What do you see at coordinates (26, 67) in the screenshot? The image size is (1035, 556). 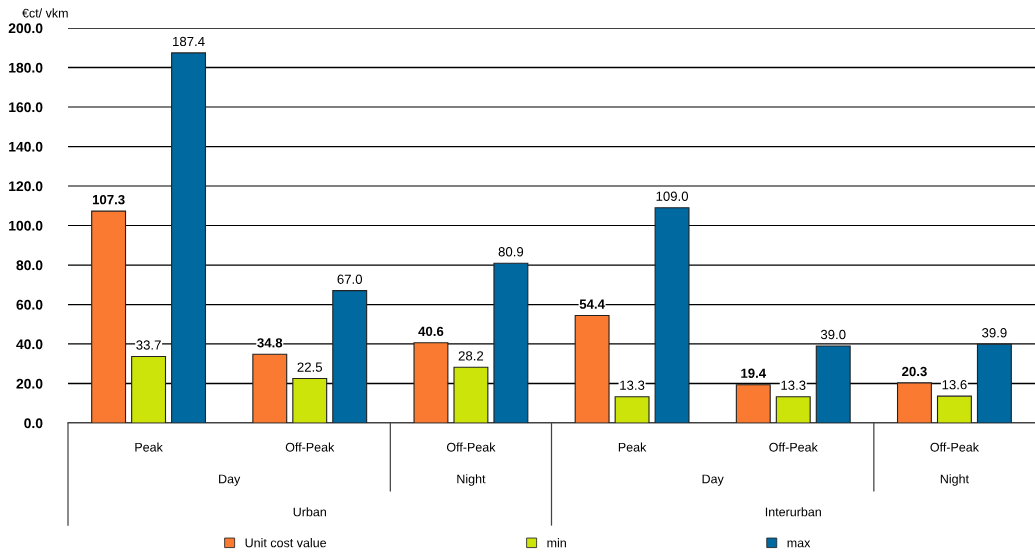 I see `y-tick-label: 180.0` at bounding box center [26, 67].